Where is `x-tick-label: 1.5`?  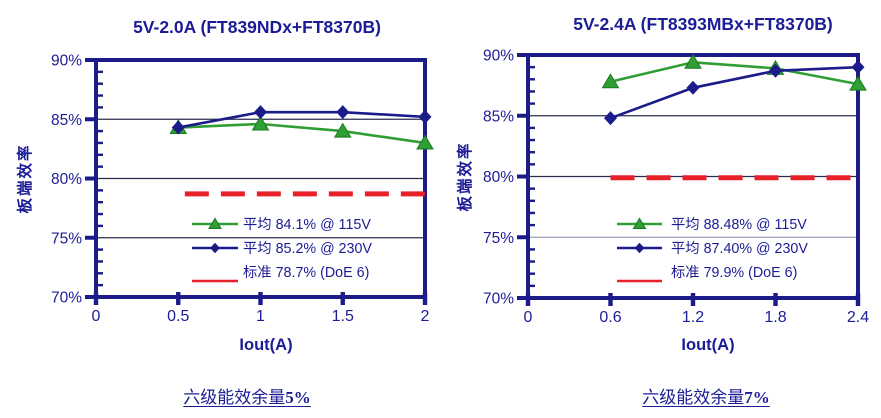
x-tick-label: 1.5 is located at coordinates (343, 316).